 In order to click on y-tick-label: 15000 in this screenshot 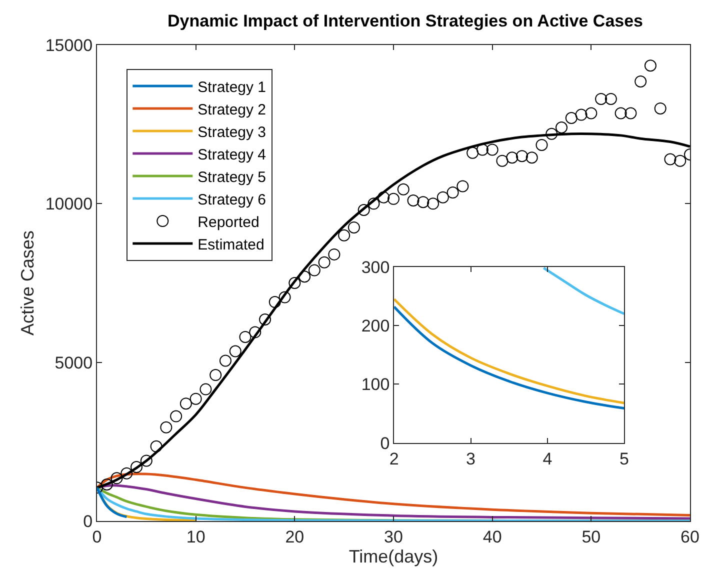, I will do `click(69, 45)`.